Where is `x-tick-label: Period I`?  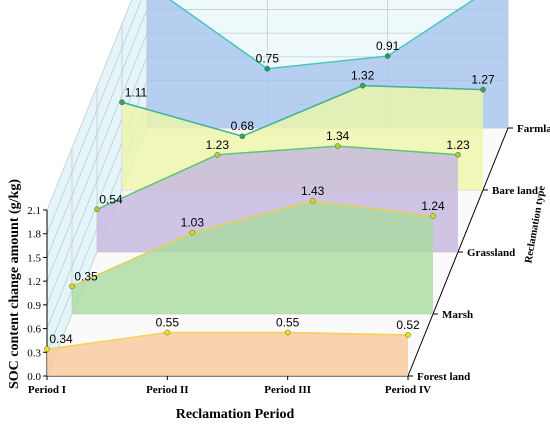 x-tick-label: Period I is located at coordinates (47, 390).